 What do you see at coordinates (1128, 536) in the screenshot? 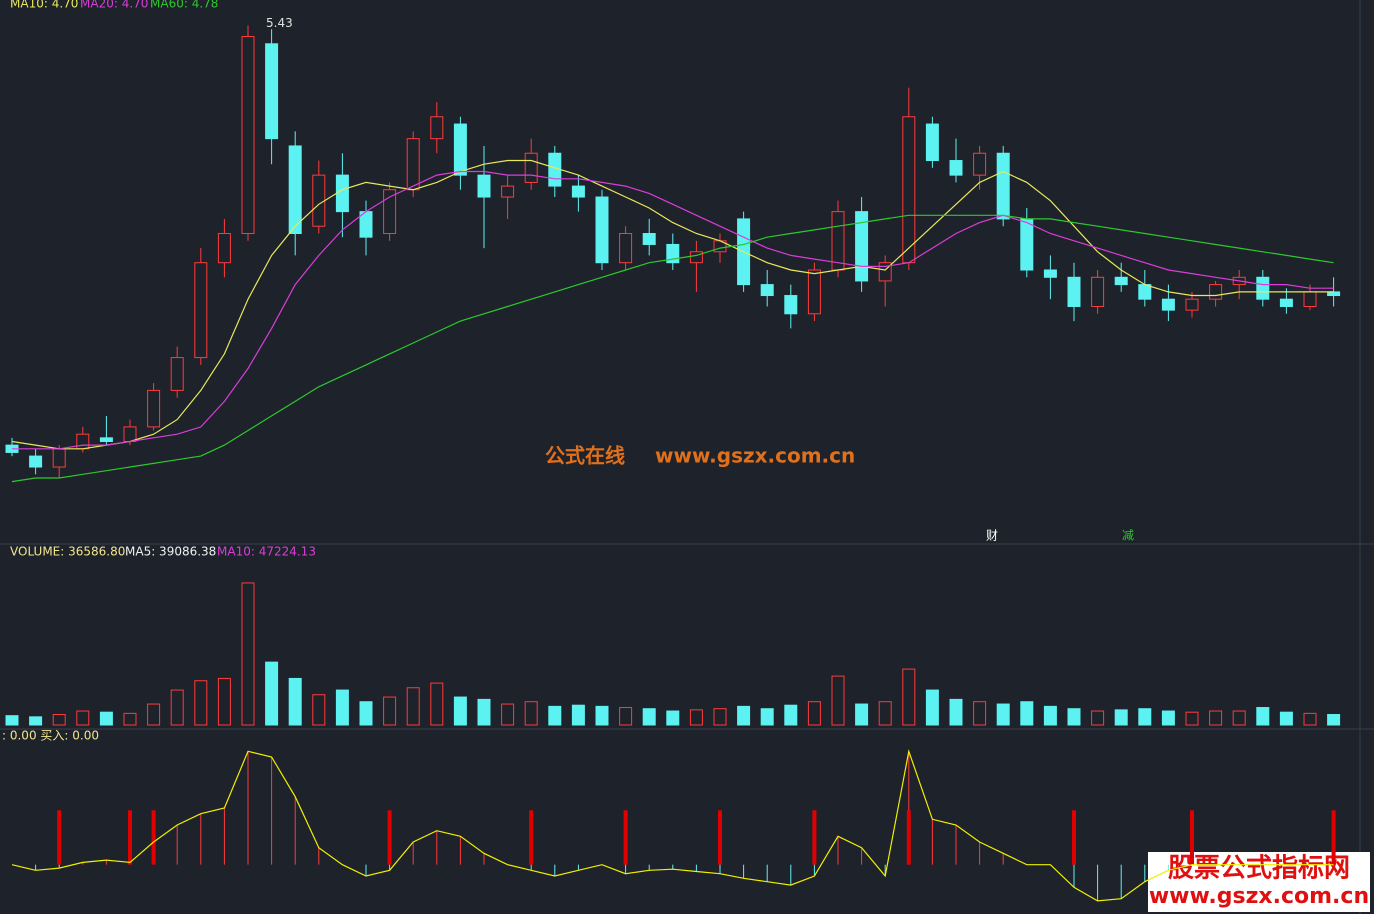
I see `annotation: 减` at bounding box center [1128, 536].